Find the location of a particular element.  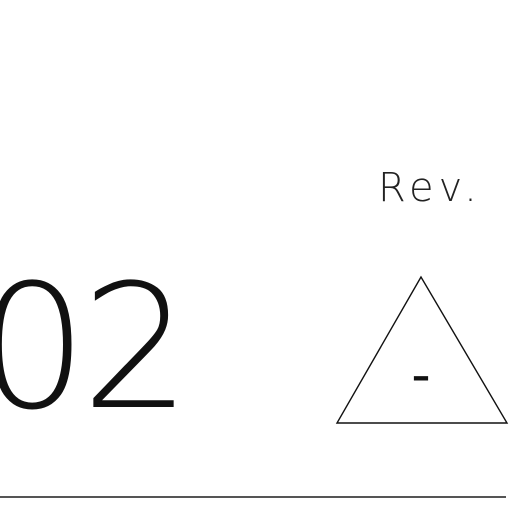

sheet-number: 02 is located at coordinates (95, 347).